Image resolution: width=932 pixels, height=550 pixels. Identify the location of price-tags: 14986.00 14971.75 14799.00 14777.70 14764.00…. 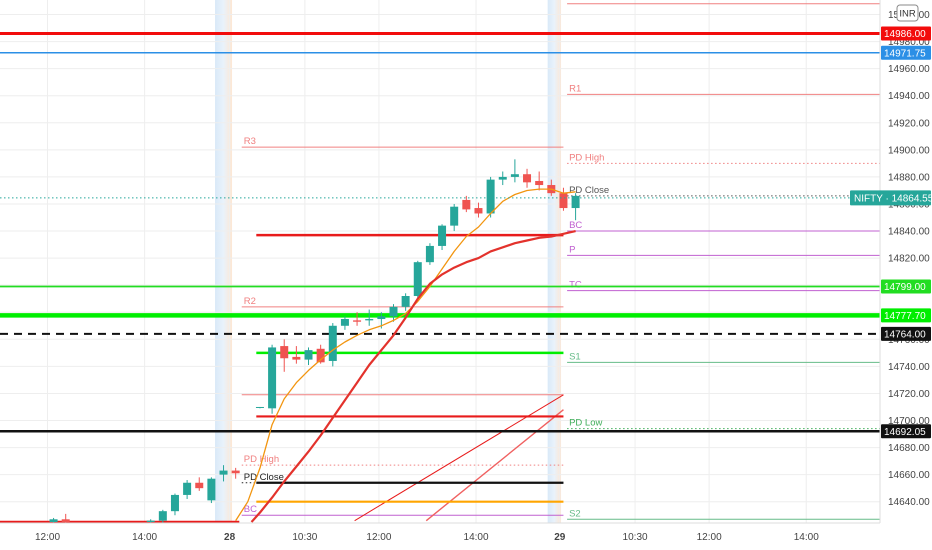
(906, 232).